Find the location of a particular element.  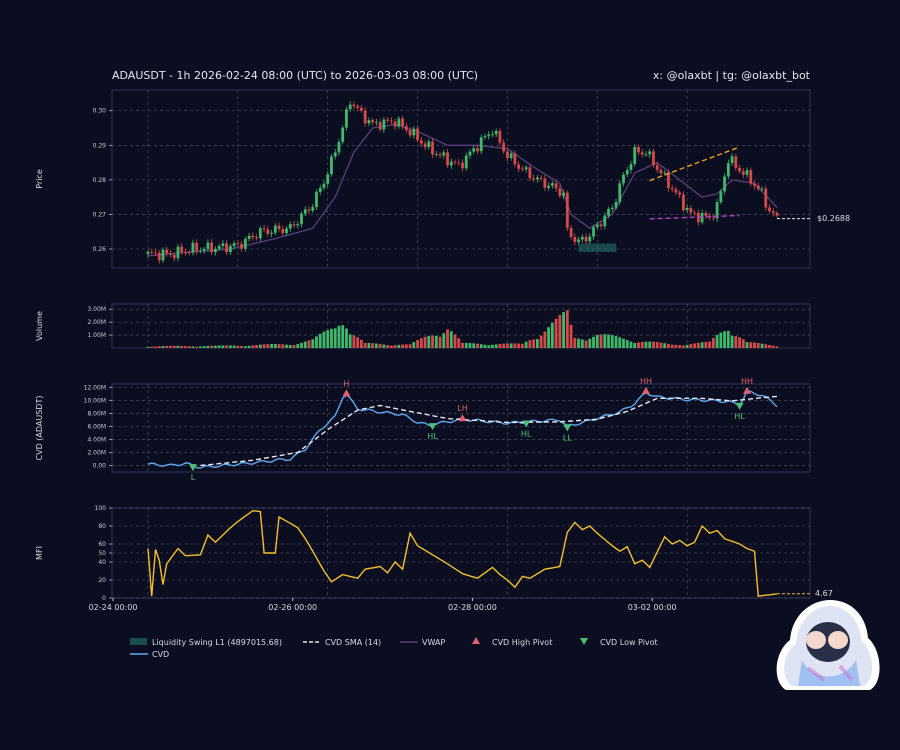

cvd-tick-label: 2.00M is located at coordinates (96, 452).